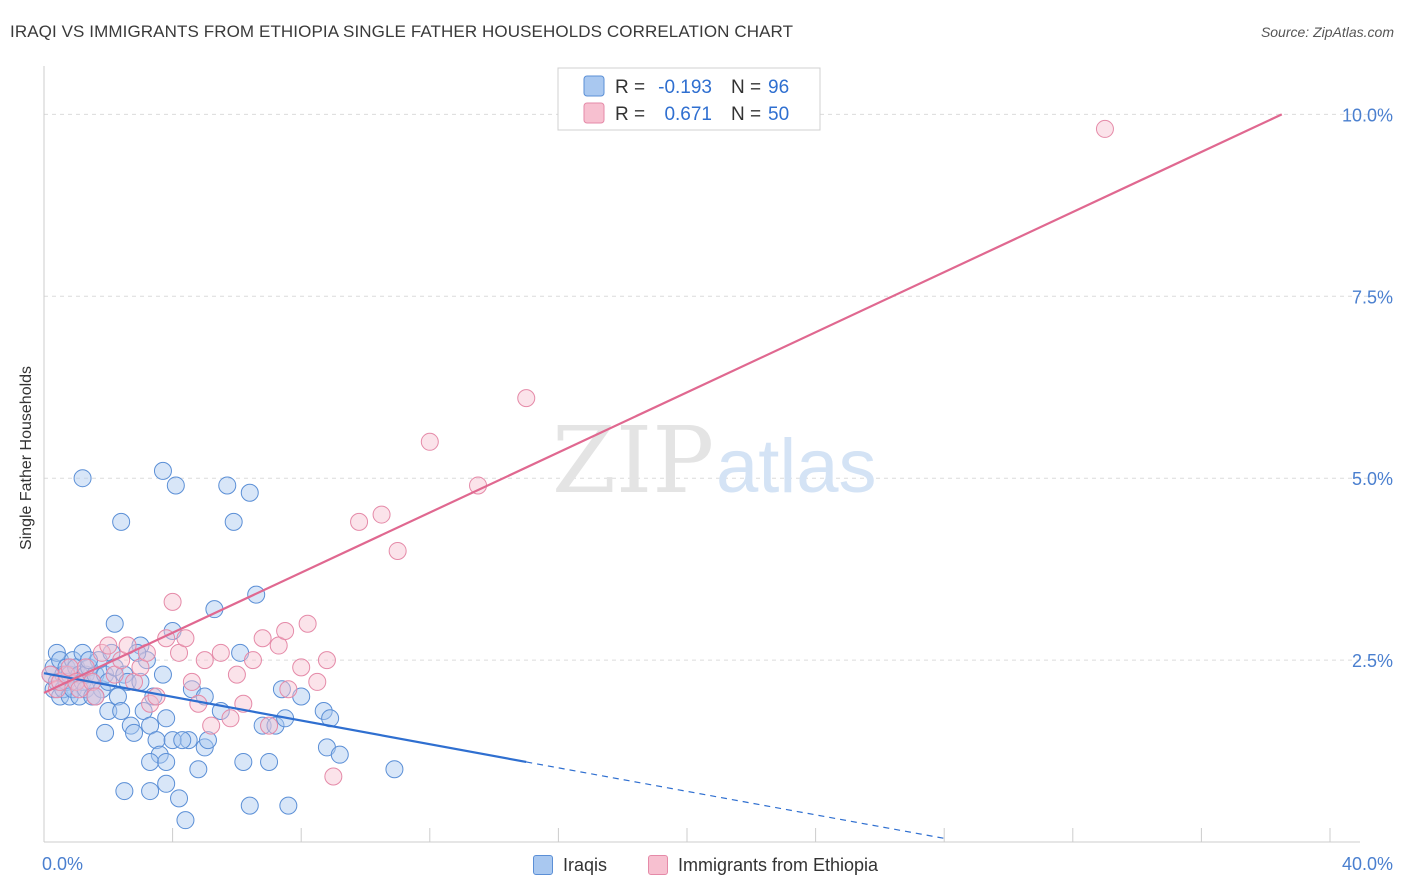 This screenshot has width=1406, height=892. I want to click on iraqis-swatch, so click(543, 865).